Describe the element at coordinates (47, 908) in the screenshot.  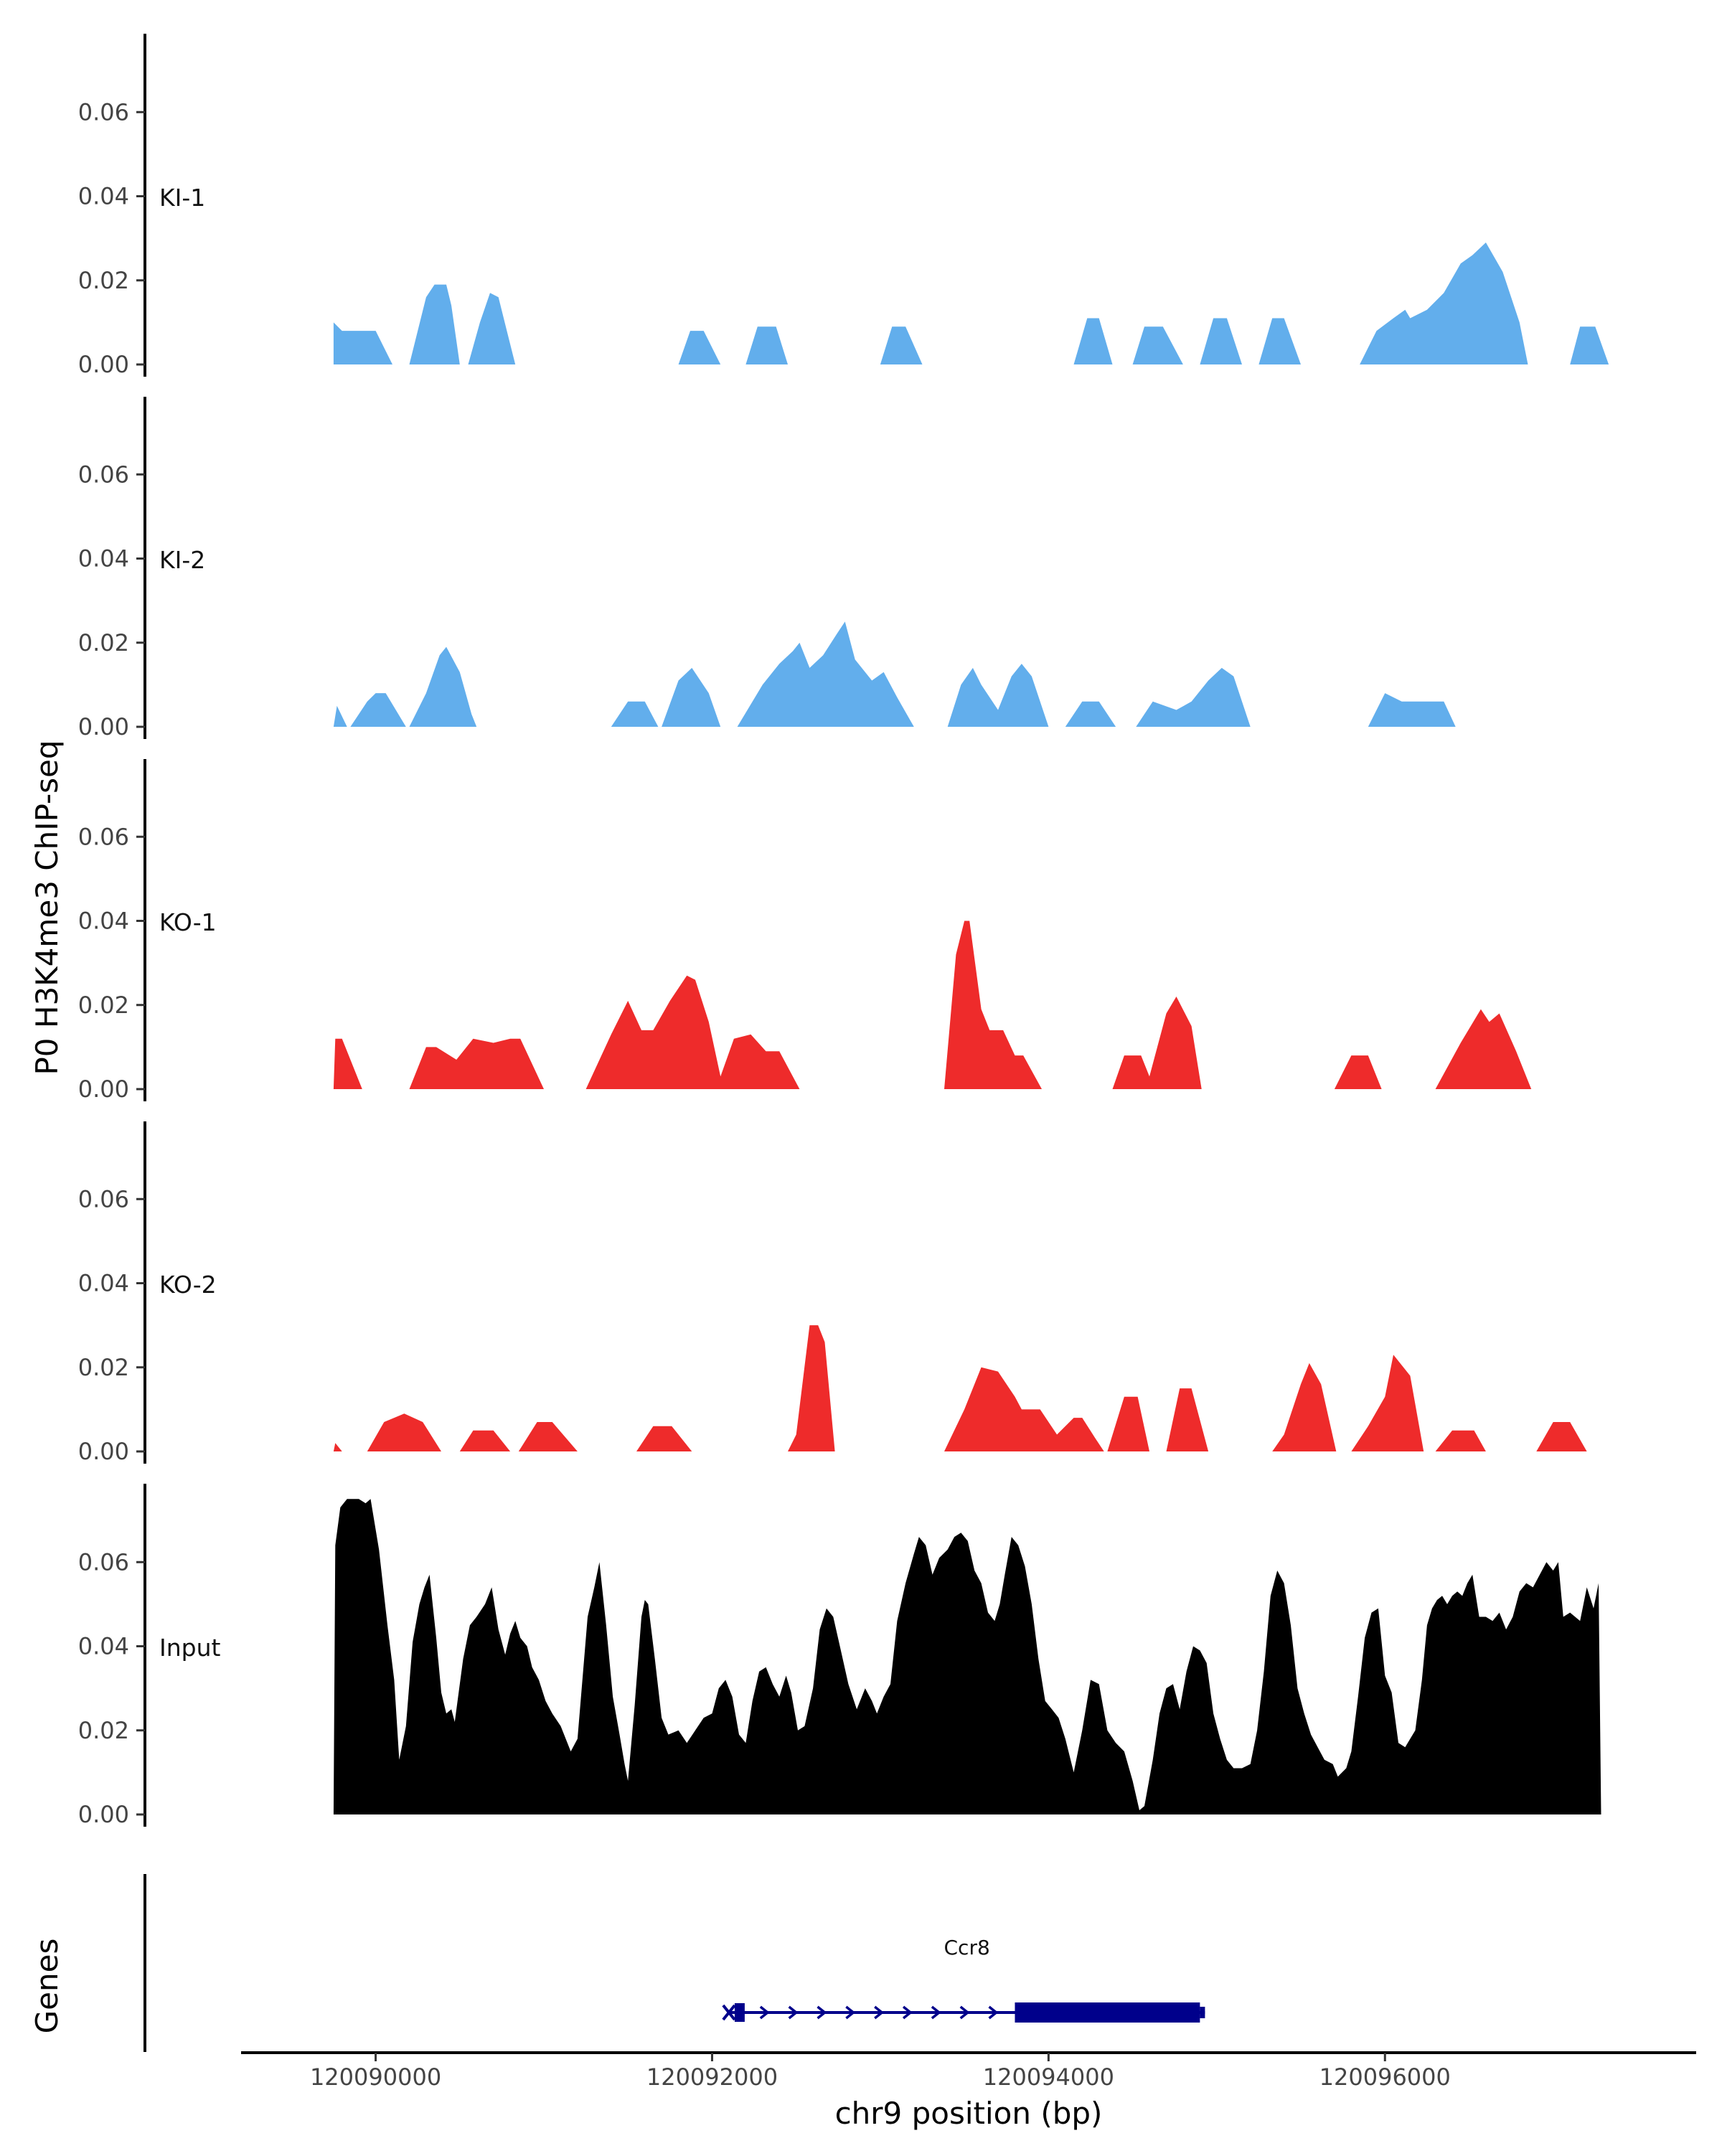
I see `y-axis-title: P0 H3K4me3 ChIP-seq` at that location.